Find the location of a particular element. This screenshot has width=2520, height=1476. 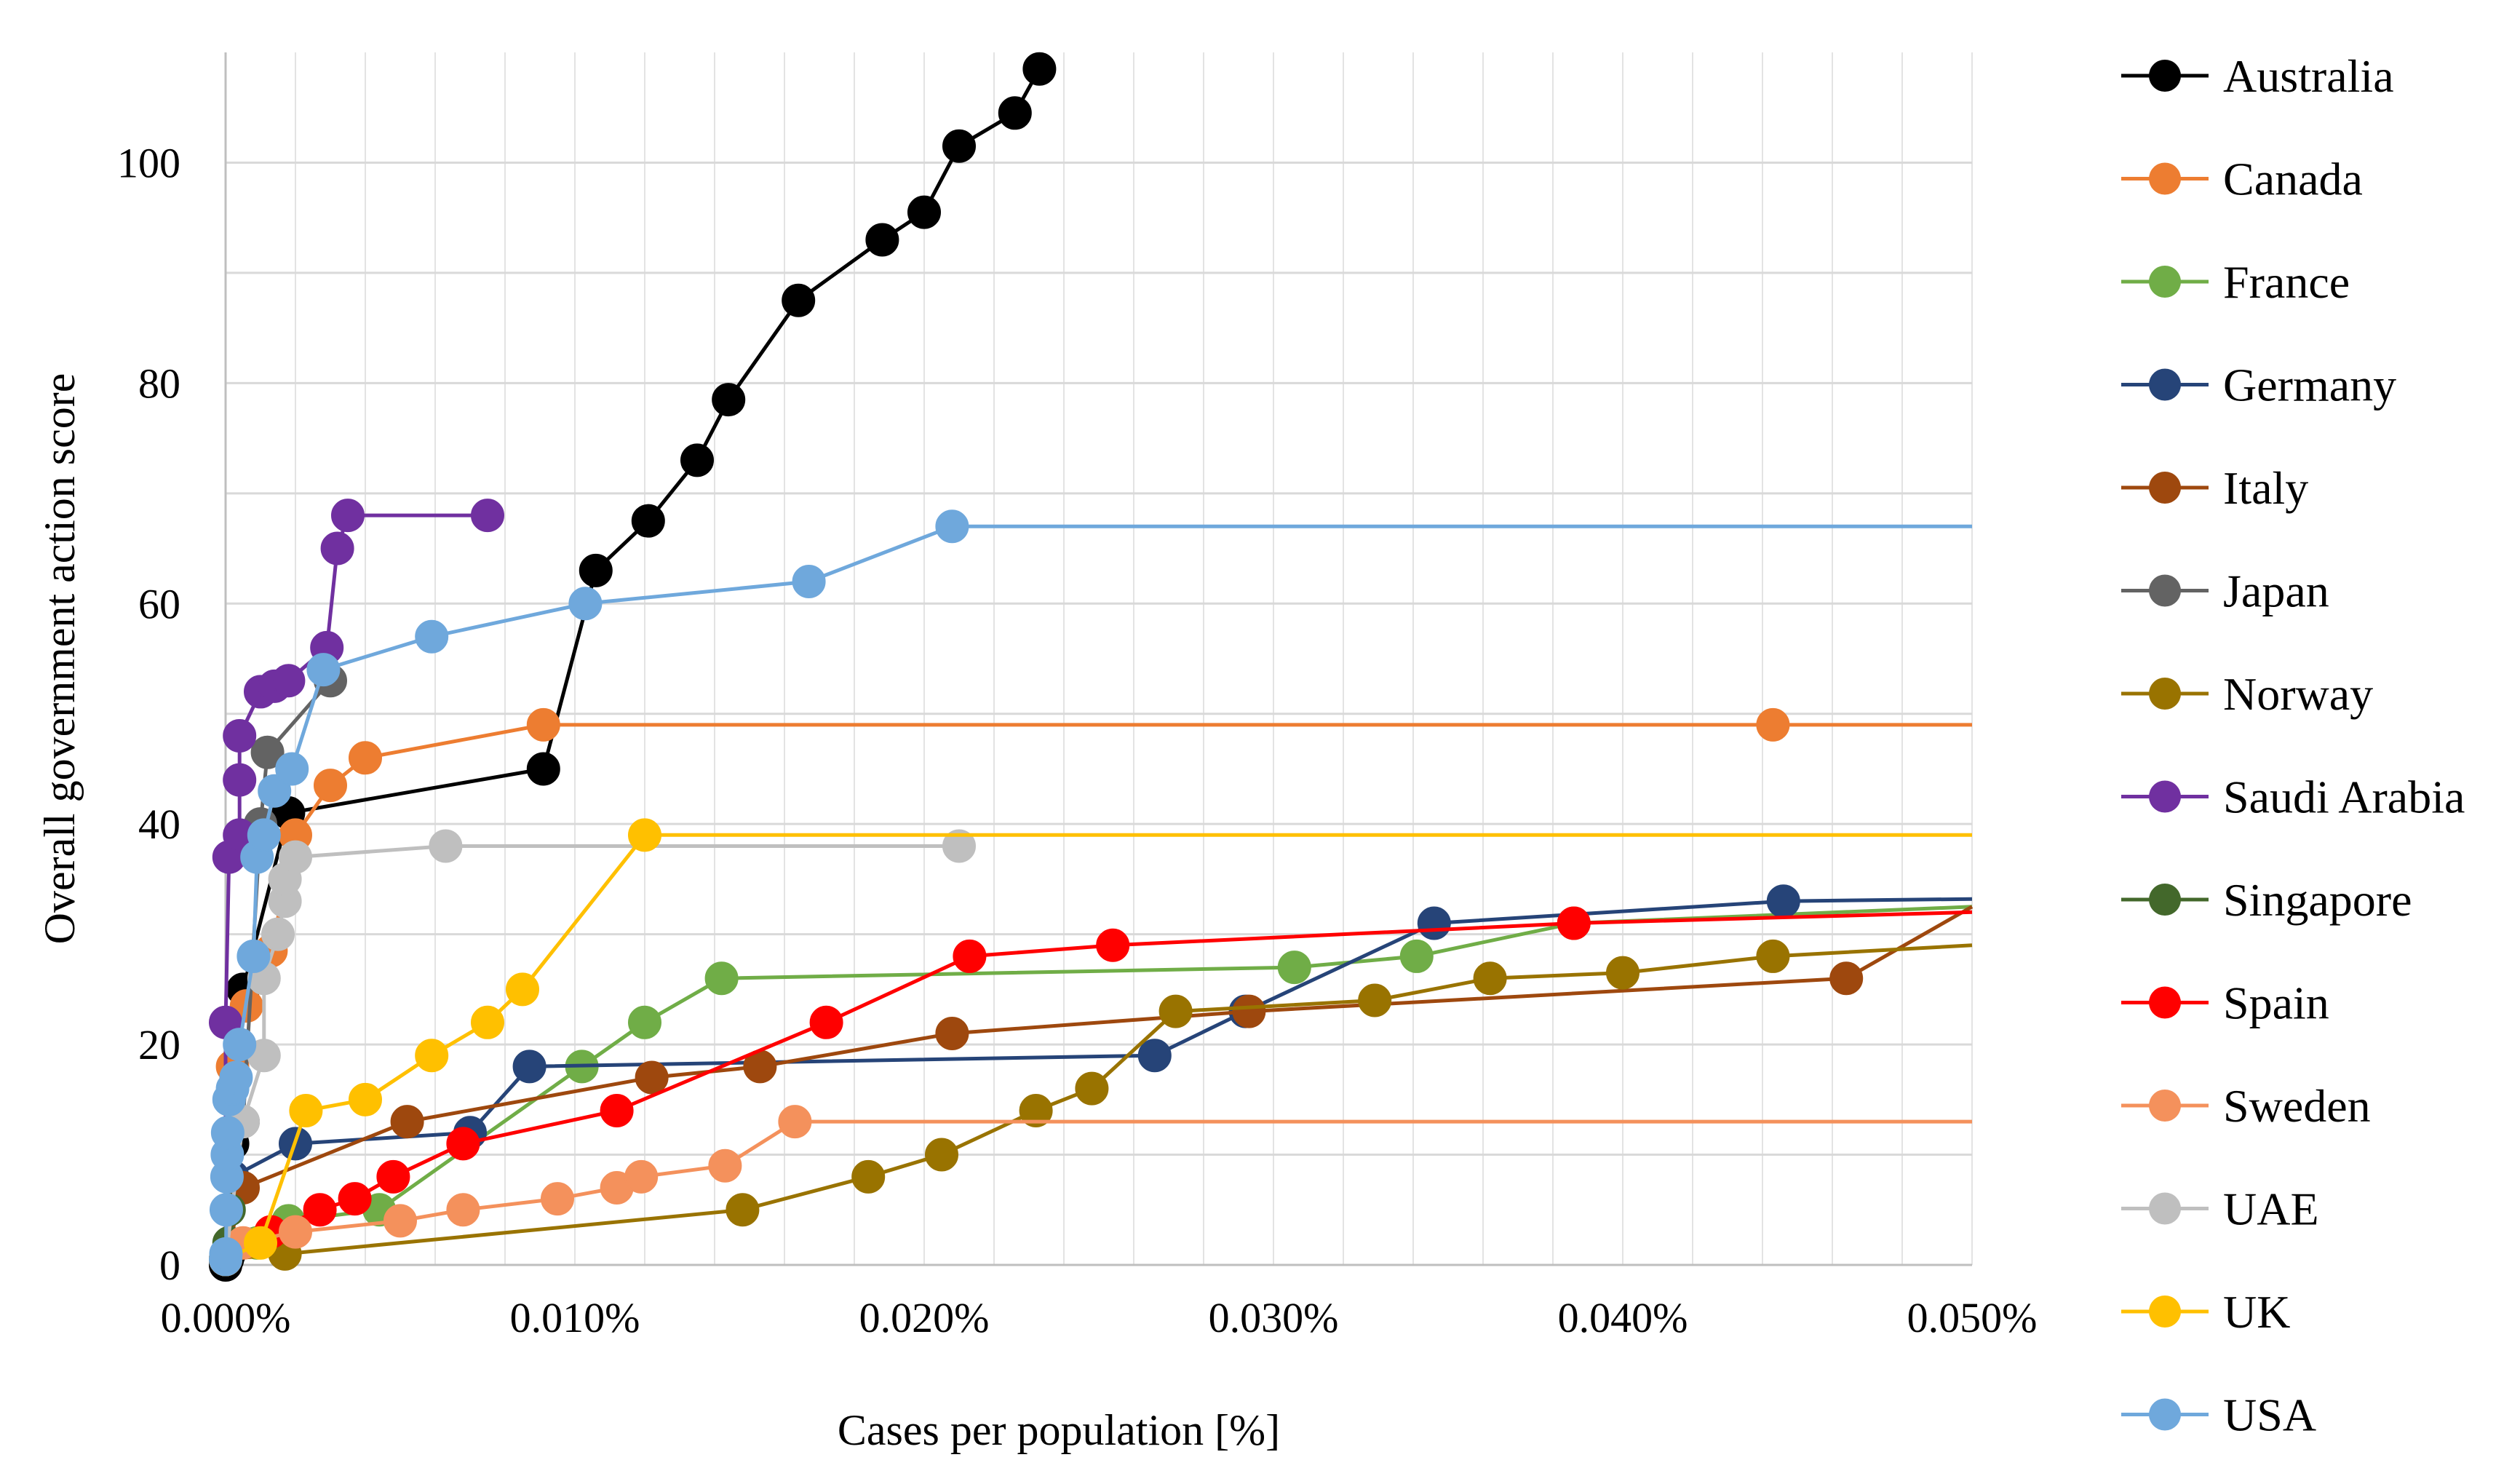

x-axis-title: Cases per population [%] is located at coordinates (1059, 1430).